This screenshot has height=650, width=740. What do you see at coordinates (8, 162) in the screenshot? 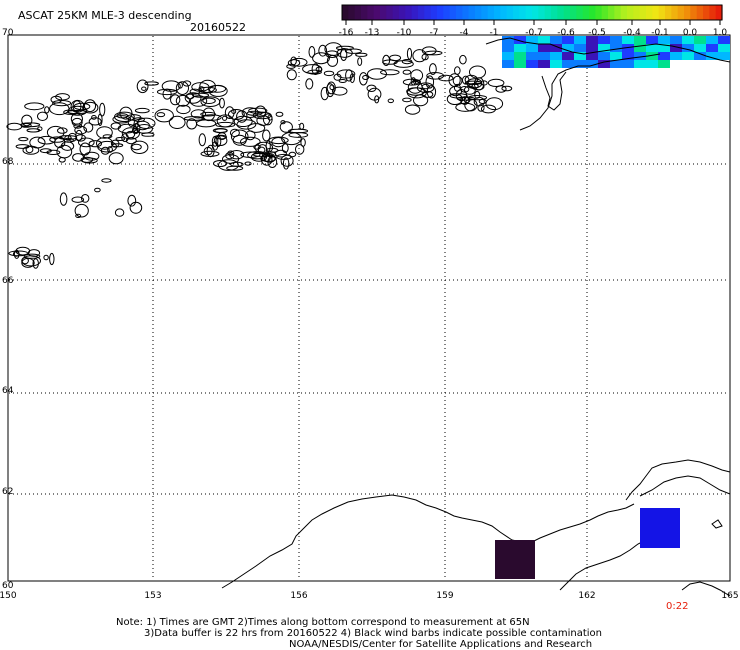
I see `latitude-label: 68` at bounding box center [8, 162].